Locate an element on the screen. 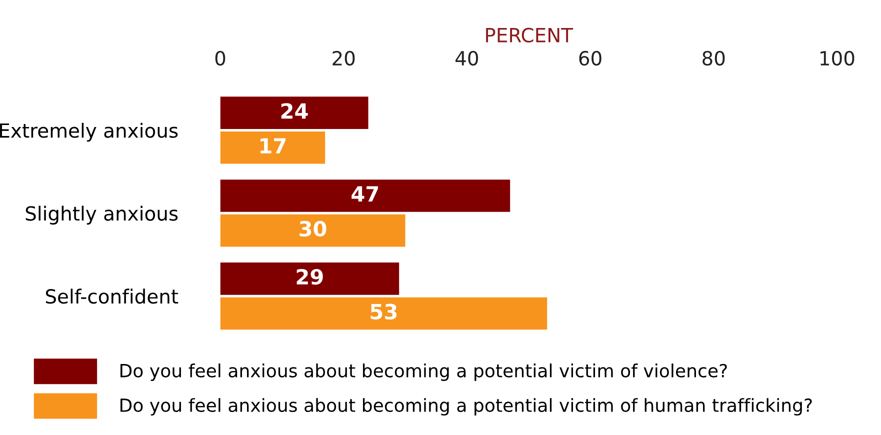  legend-label: Do you feel anxious about becoming a potential victim of violence? is located at coordinates (423, 372).